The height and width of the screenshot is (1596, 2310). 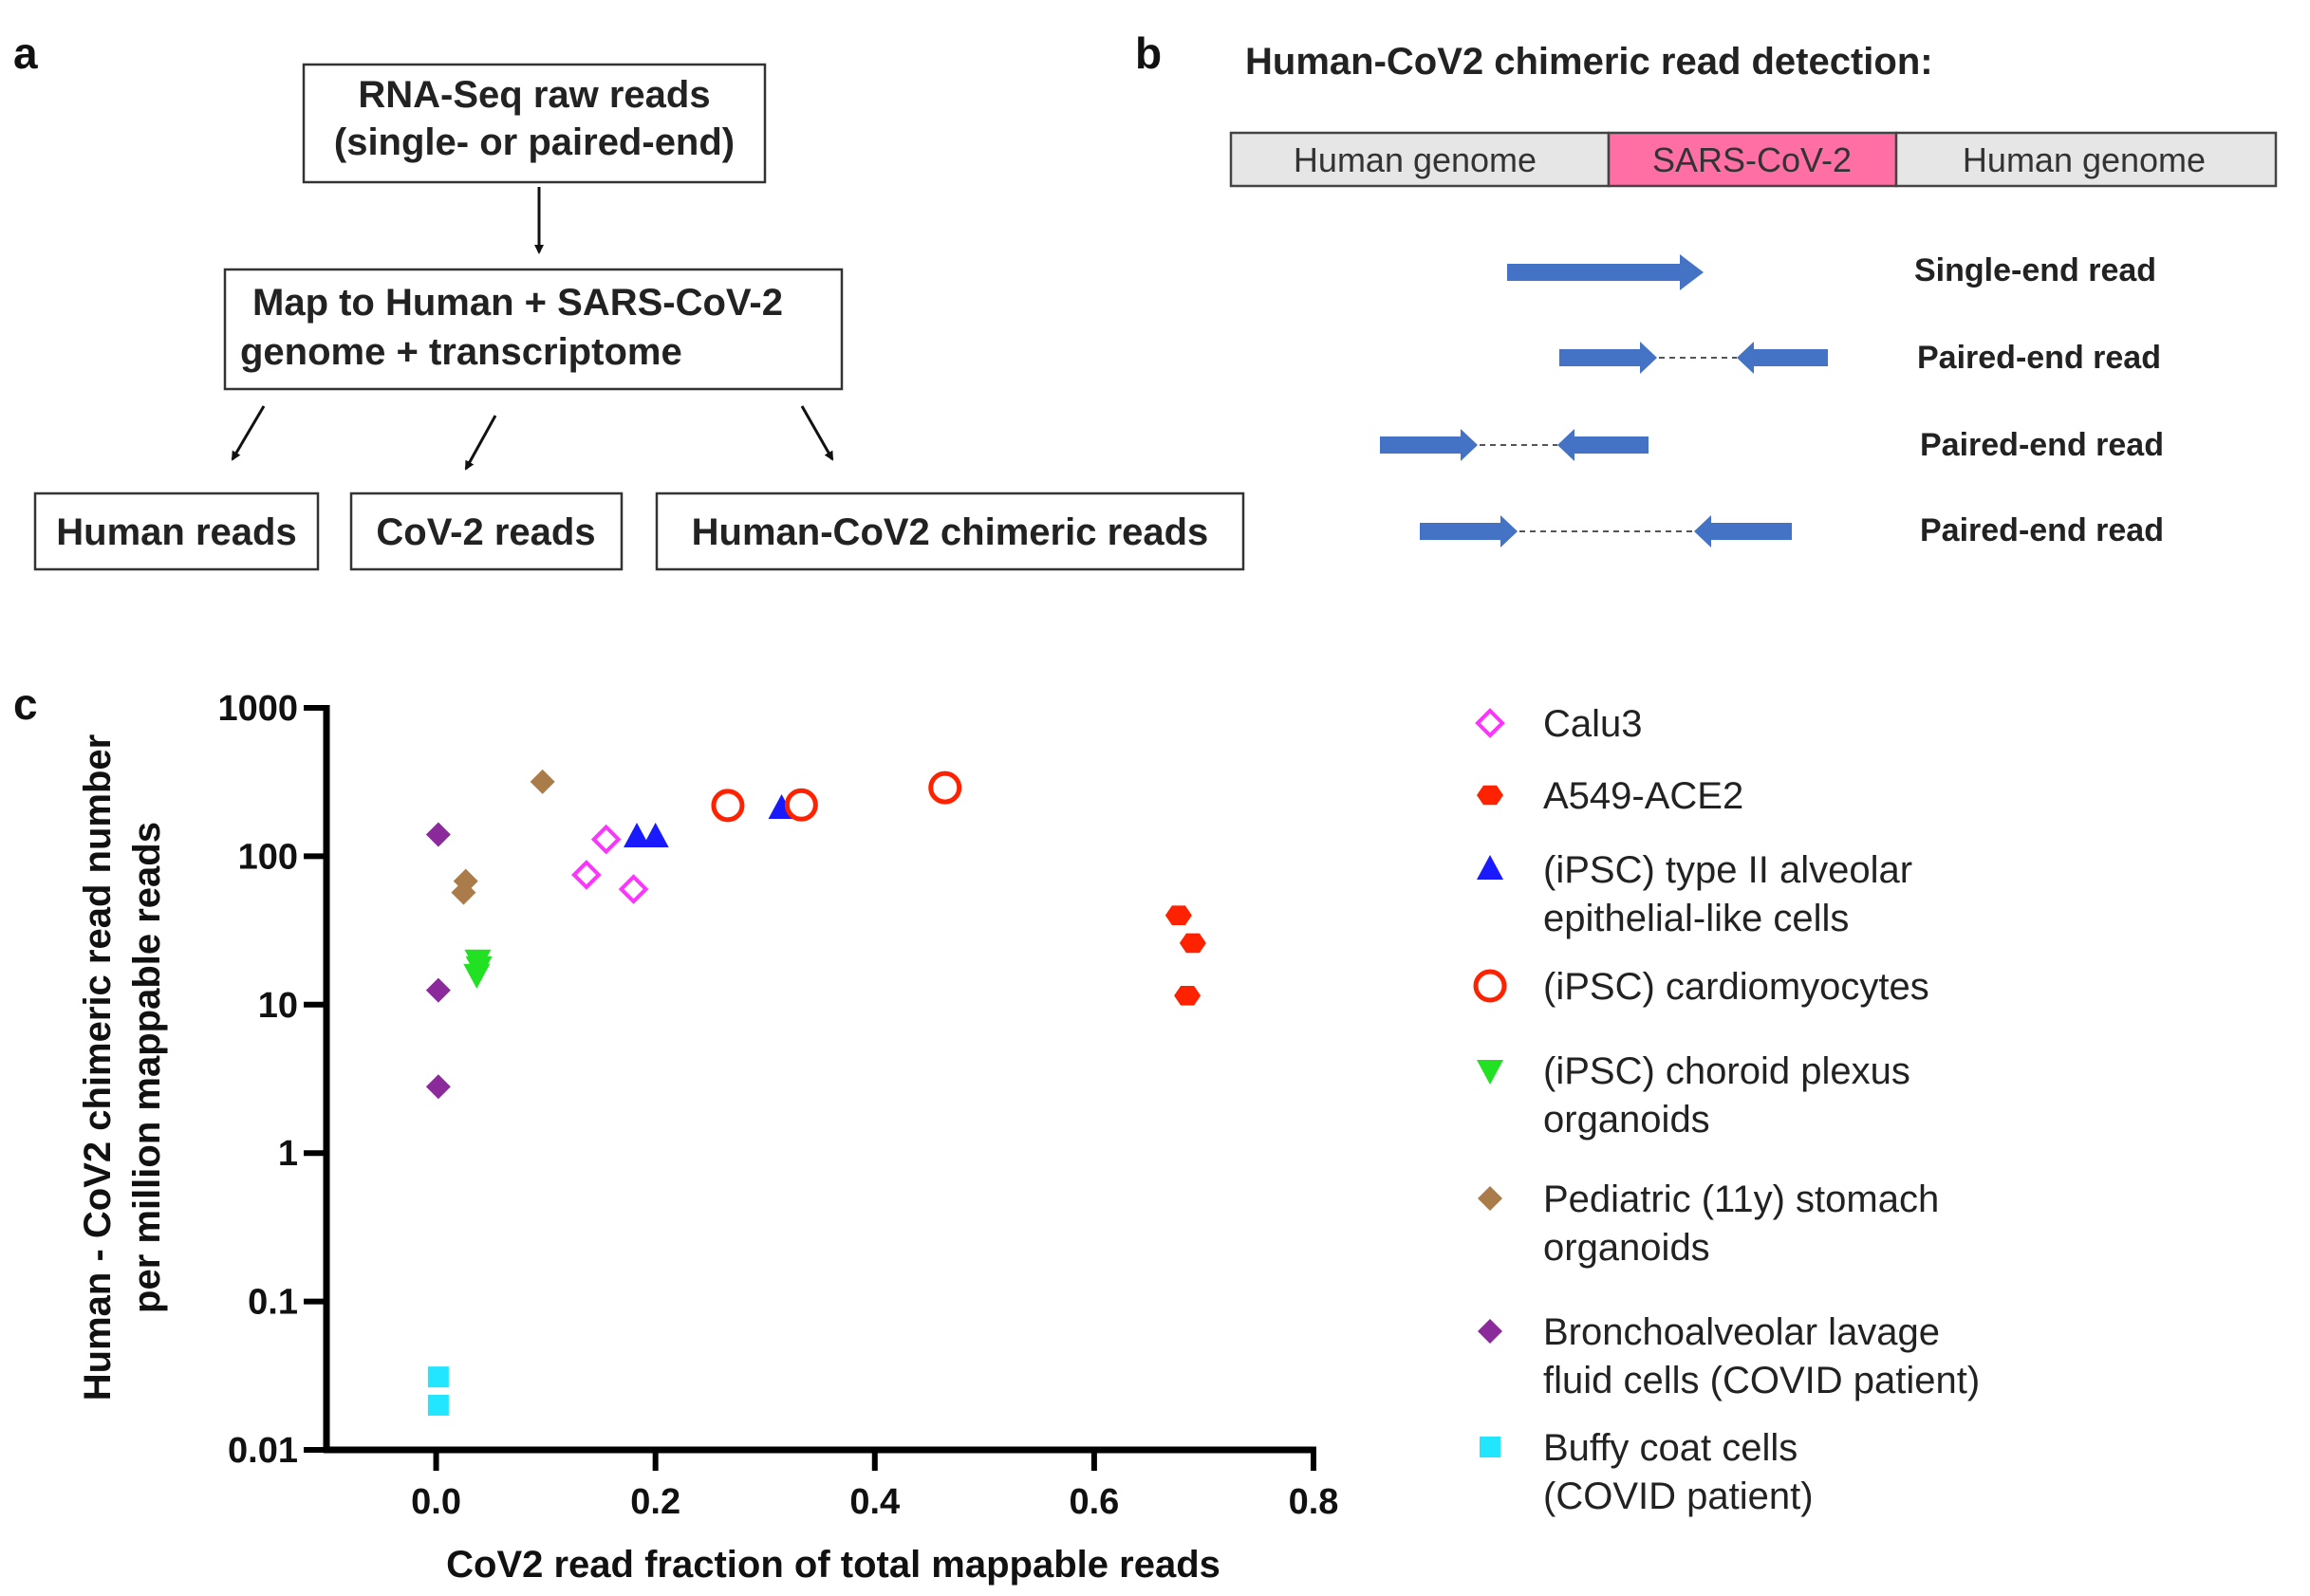 I want to click on legend-label: Pediatric (11y) stomach, so click(x=1741, y=1199).